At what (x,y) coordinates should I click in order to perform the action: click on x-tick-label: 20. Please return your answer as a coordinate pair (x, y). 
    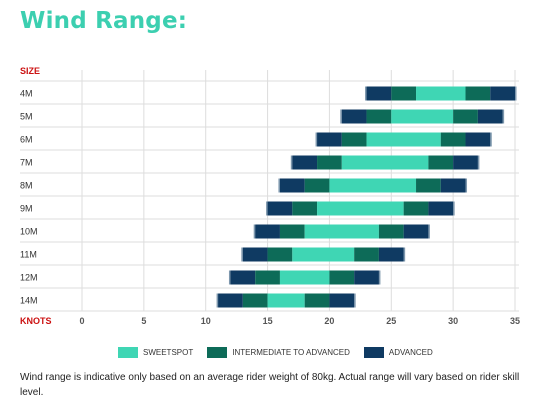
    Looking at the image, I should click on (329, 321).